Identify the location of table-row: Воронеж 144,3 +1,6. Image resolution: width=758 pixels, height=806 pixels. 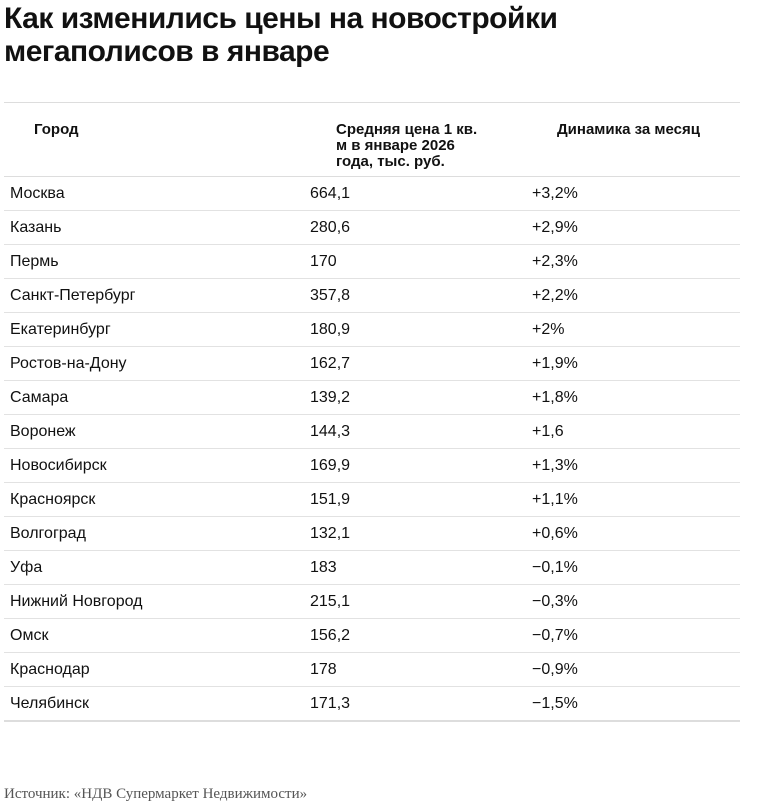
(372, 431).